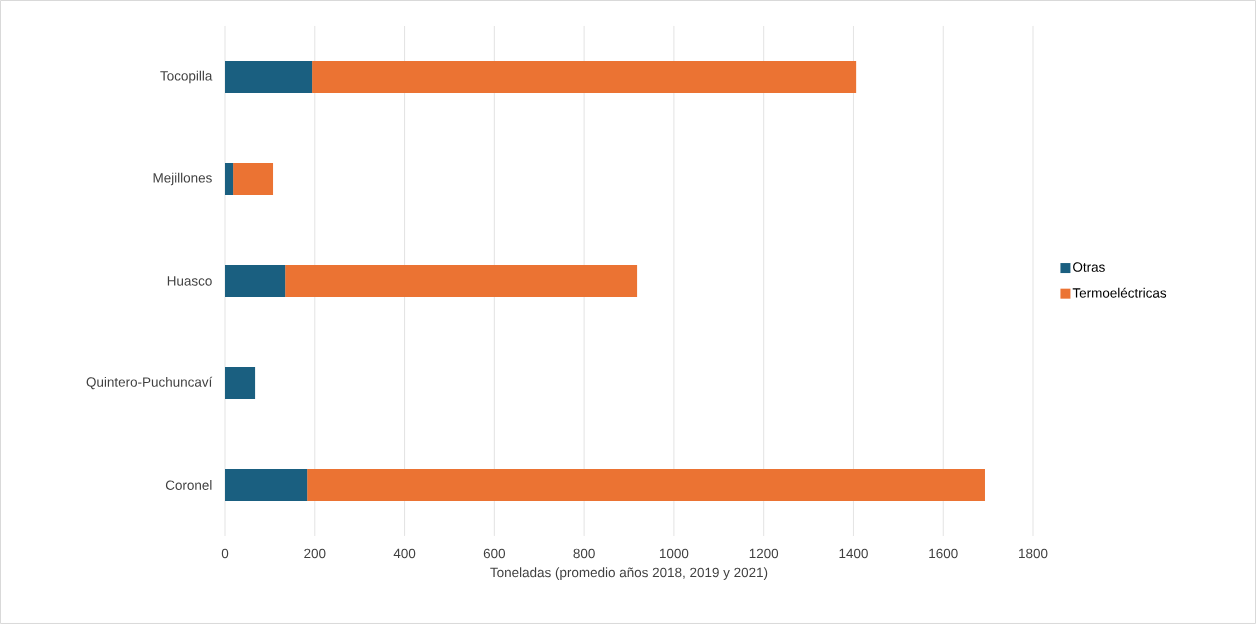 The height and width of the screenshot is (624, 1256). Describe the element at coordinates (315, 553) in the screenshot. I see `x-tick-label: 200` at that location.